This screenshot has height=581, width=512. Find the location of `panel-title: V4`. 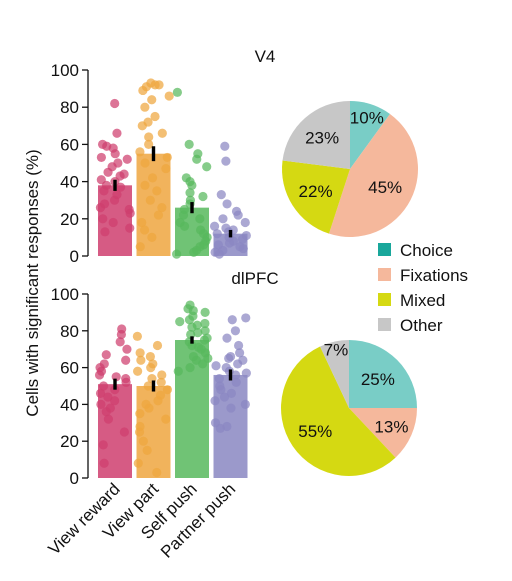

panel-title: V4 is located at coordinates (265, 56).